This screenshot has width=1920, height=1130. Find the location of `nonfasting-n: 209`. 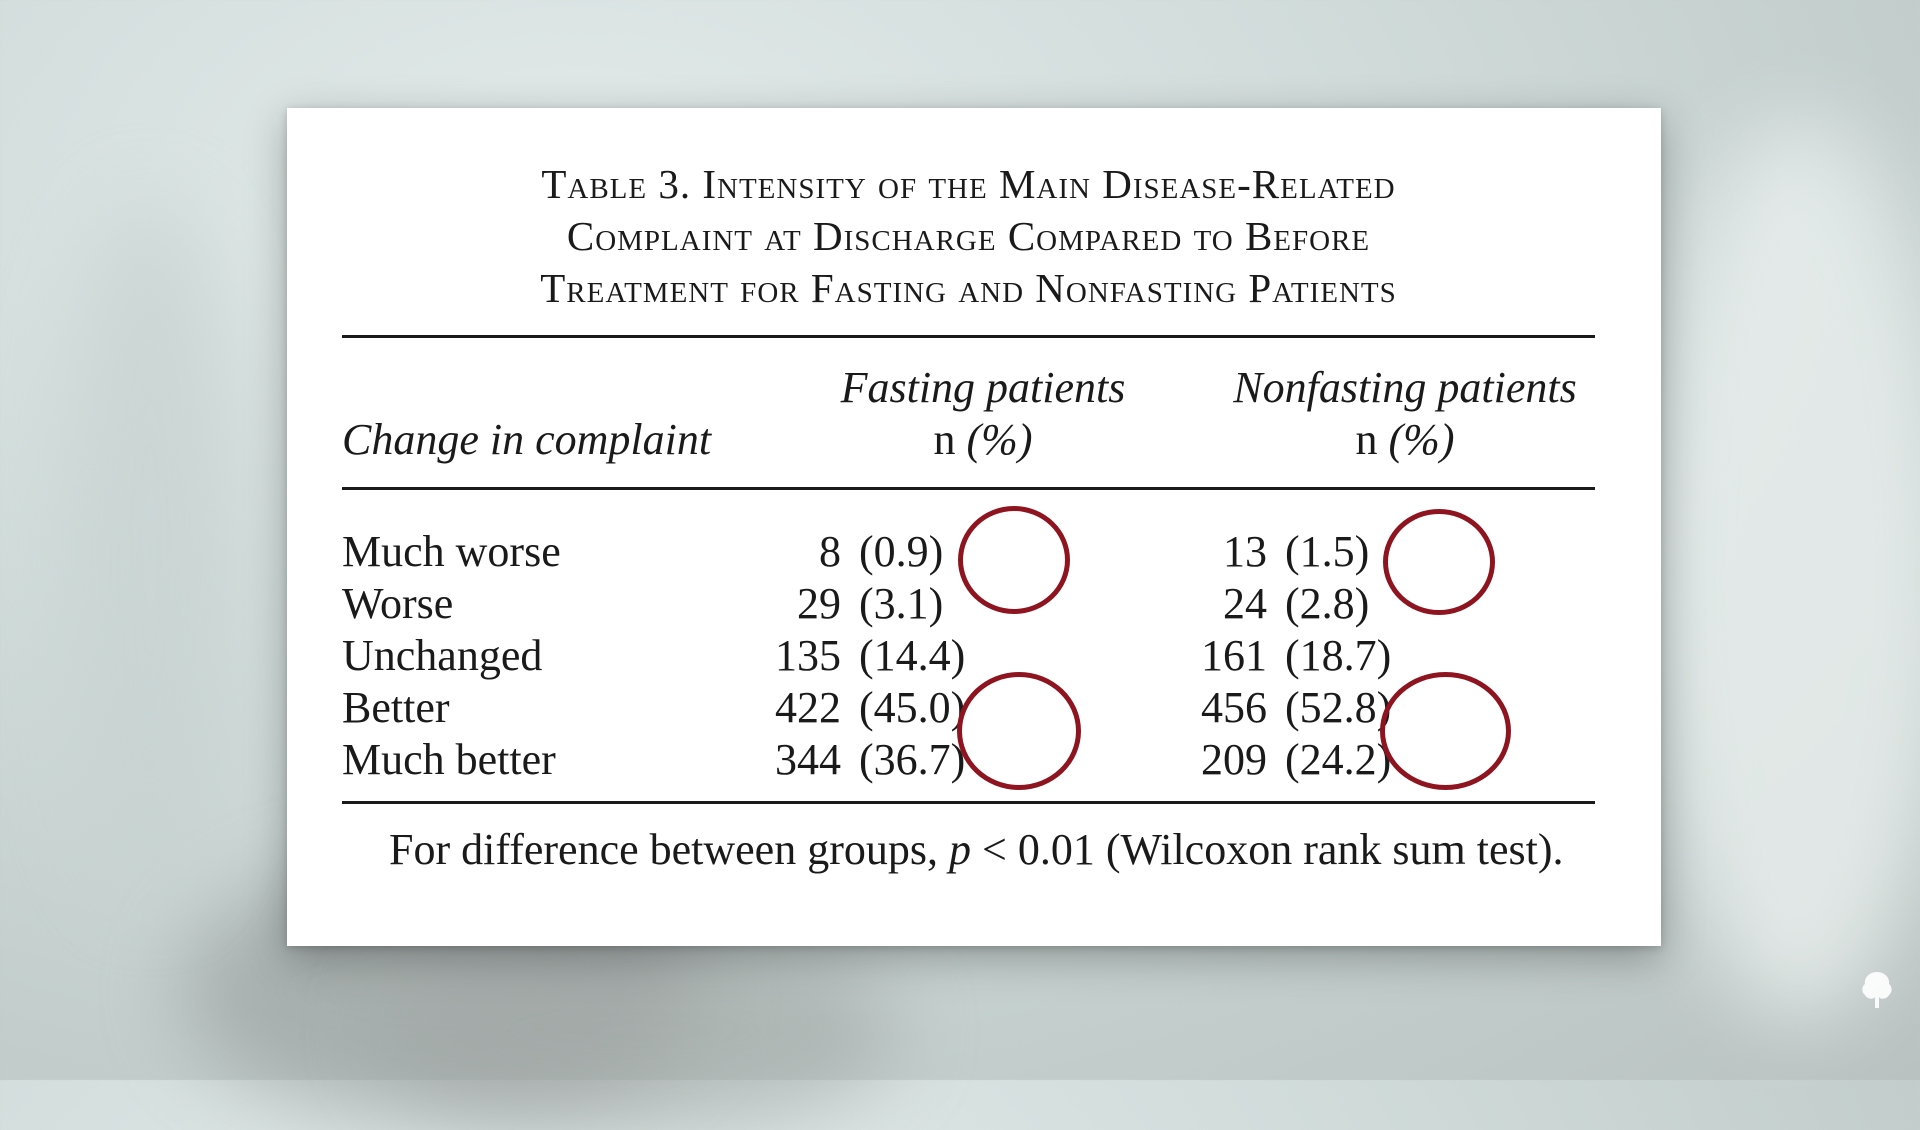

nonfasting-n: 209 is located at coordinates (1234, 759).